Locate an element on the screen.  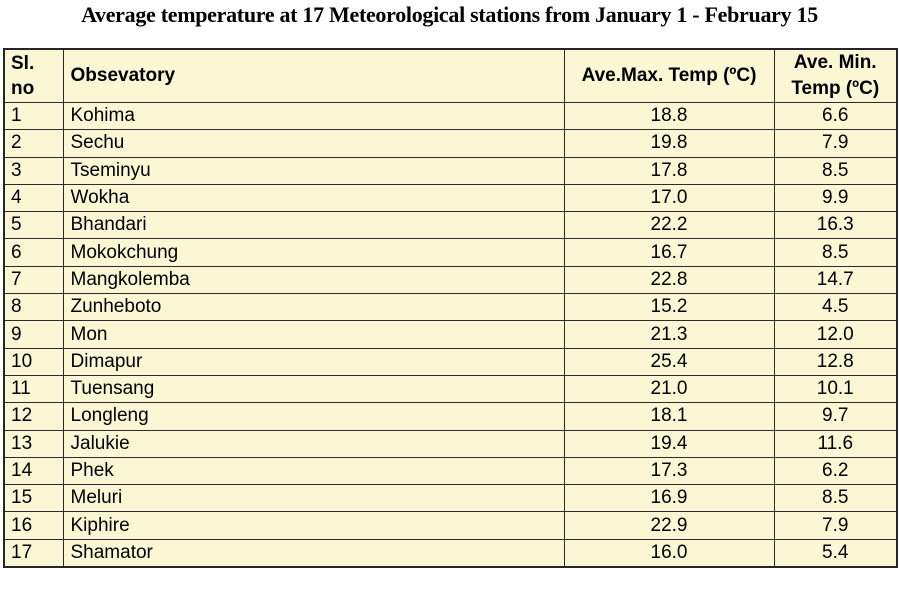
row-observatory: Mokokchung is located at coordinates (313, 252).